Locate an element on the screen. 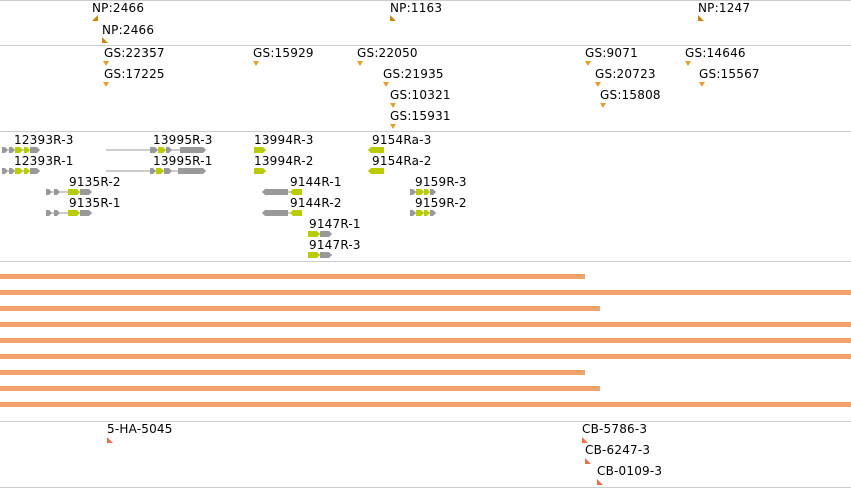  gs-label: GS:22050 is located at coordinates (387, 53).